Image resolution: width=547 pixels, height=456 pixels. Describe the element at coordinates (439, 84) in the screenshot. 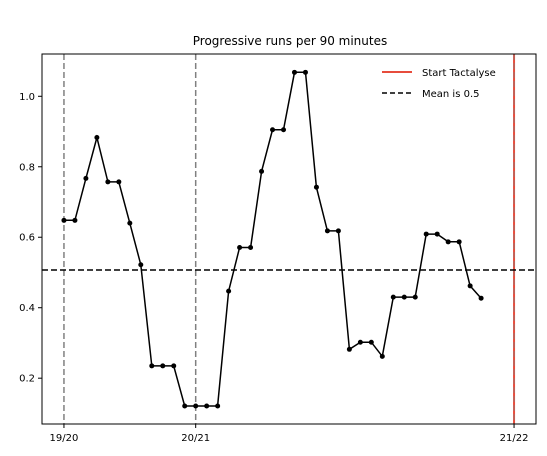

I see `legend: Start Tactalyse Mean is 0.5` at that location.